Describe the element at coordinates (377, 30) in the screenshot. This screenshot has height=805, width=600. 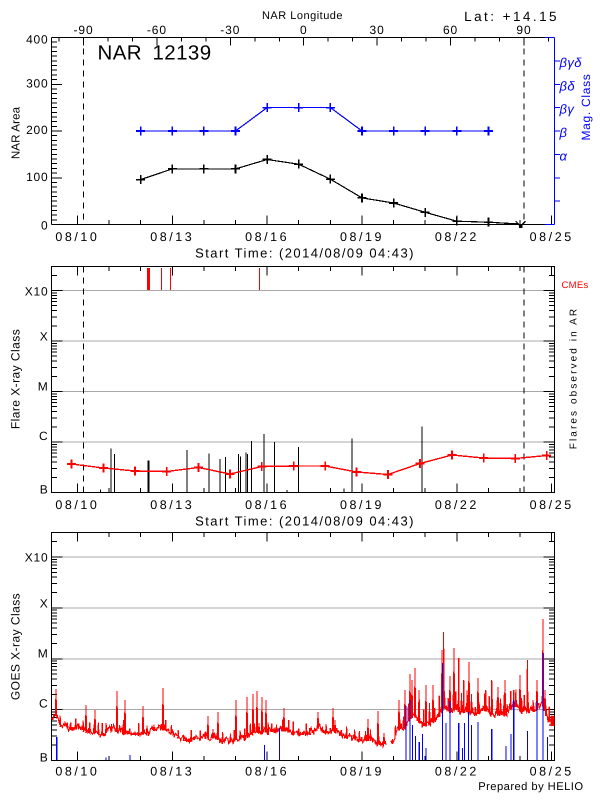
I see `svg-text: 30` at that location.